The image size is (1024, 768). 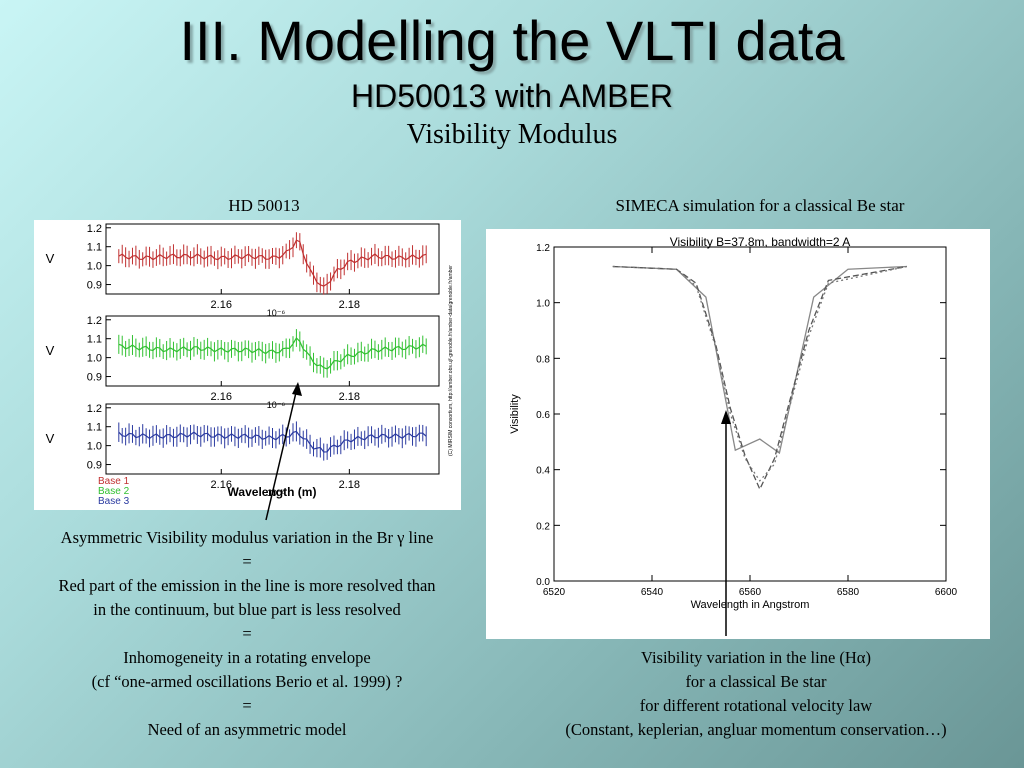 I want to click on caption-line: Need of an asymmetric model, so click(x=247, y=729).